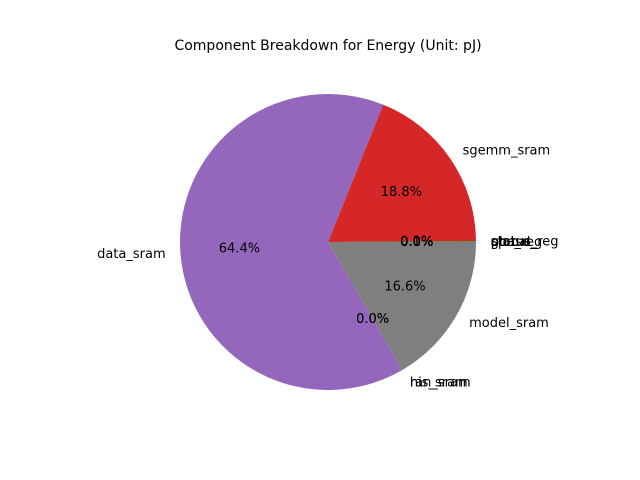  I want to click on slice-label-status-reg: status_reg, so click(525, 241).